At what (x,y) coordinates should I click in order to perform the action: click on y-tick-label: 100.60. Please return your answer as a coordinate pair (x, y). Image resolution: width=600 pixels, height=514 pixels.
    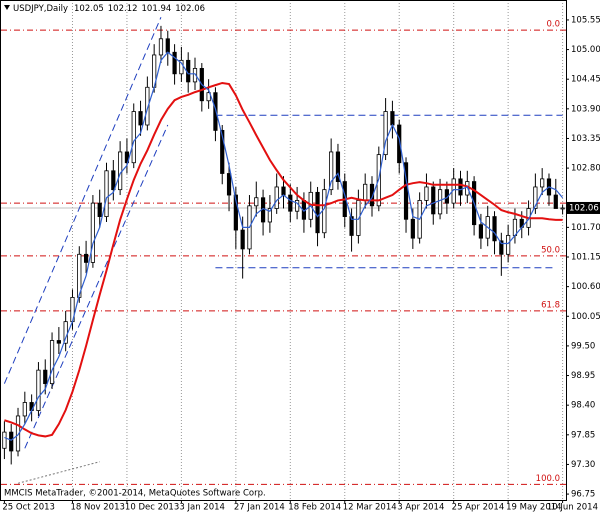
    Looking at the image, I should click on (585, 287).